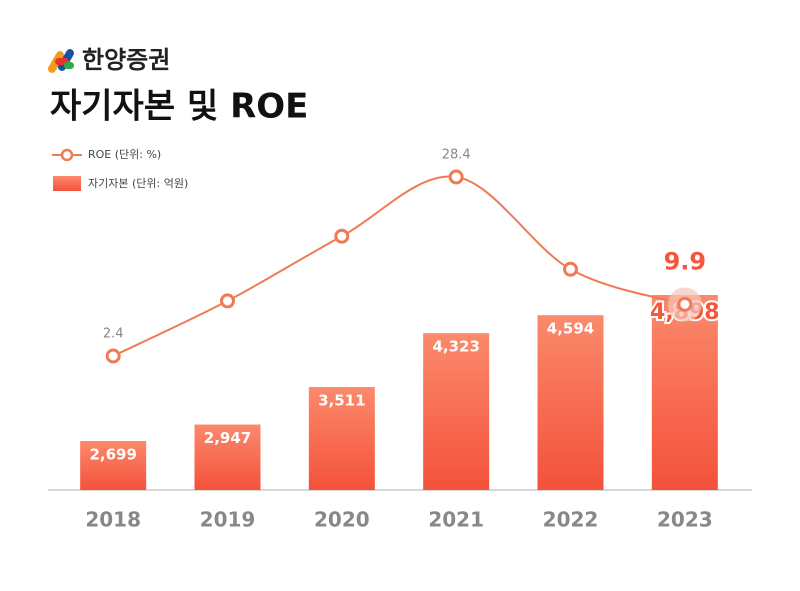  I want to click on x-tick-label: 2022, so click(571, 520).